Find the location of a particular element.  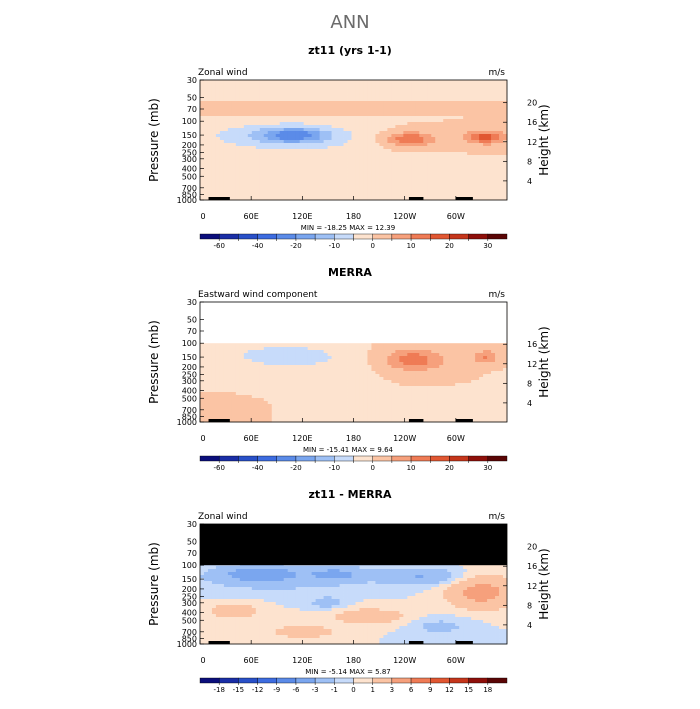

pressure-tick-label: 150 is located at coordinates (189, 135).